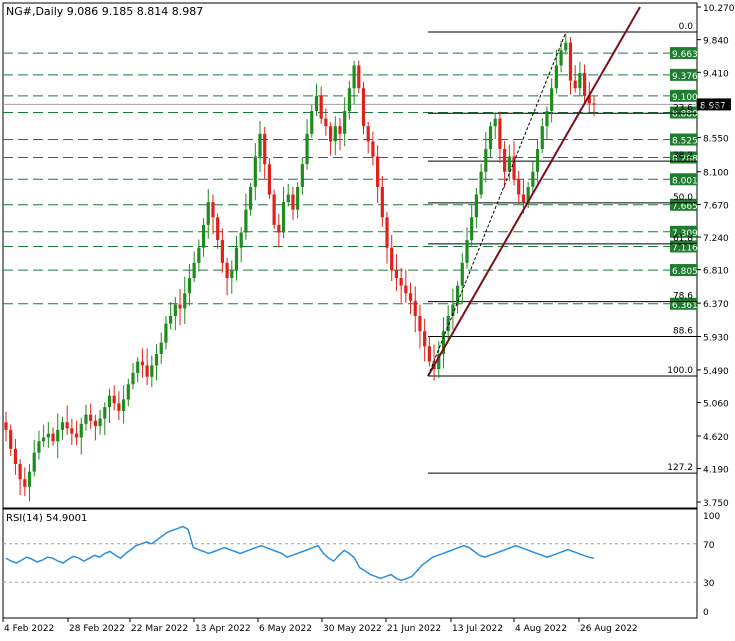  Describe the element at coordinates (716, 338) in the screenshot. I see `price-tick-label: 5.930` at that location.